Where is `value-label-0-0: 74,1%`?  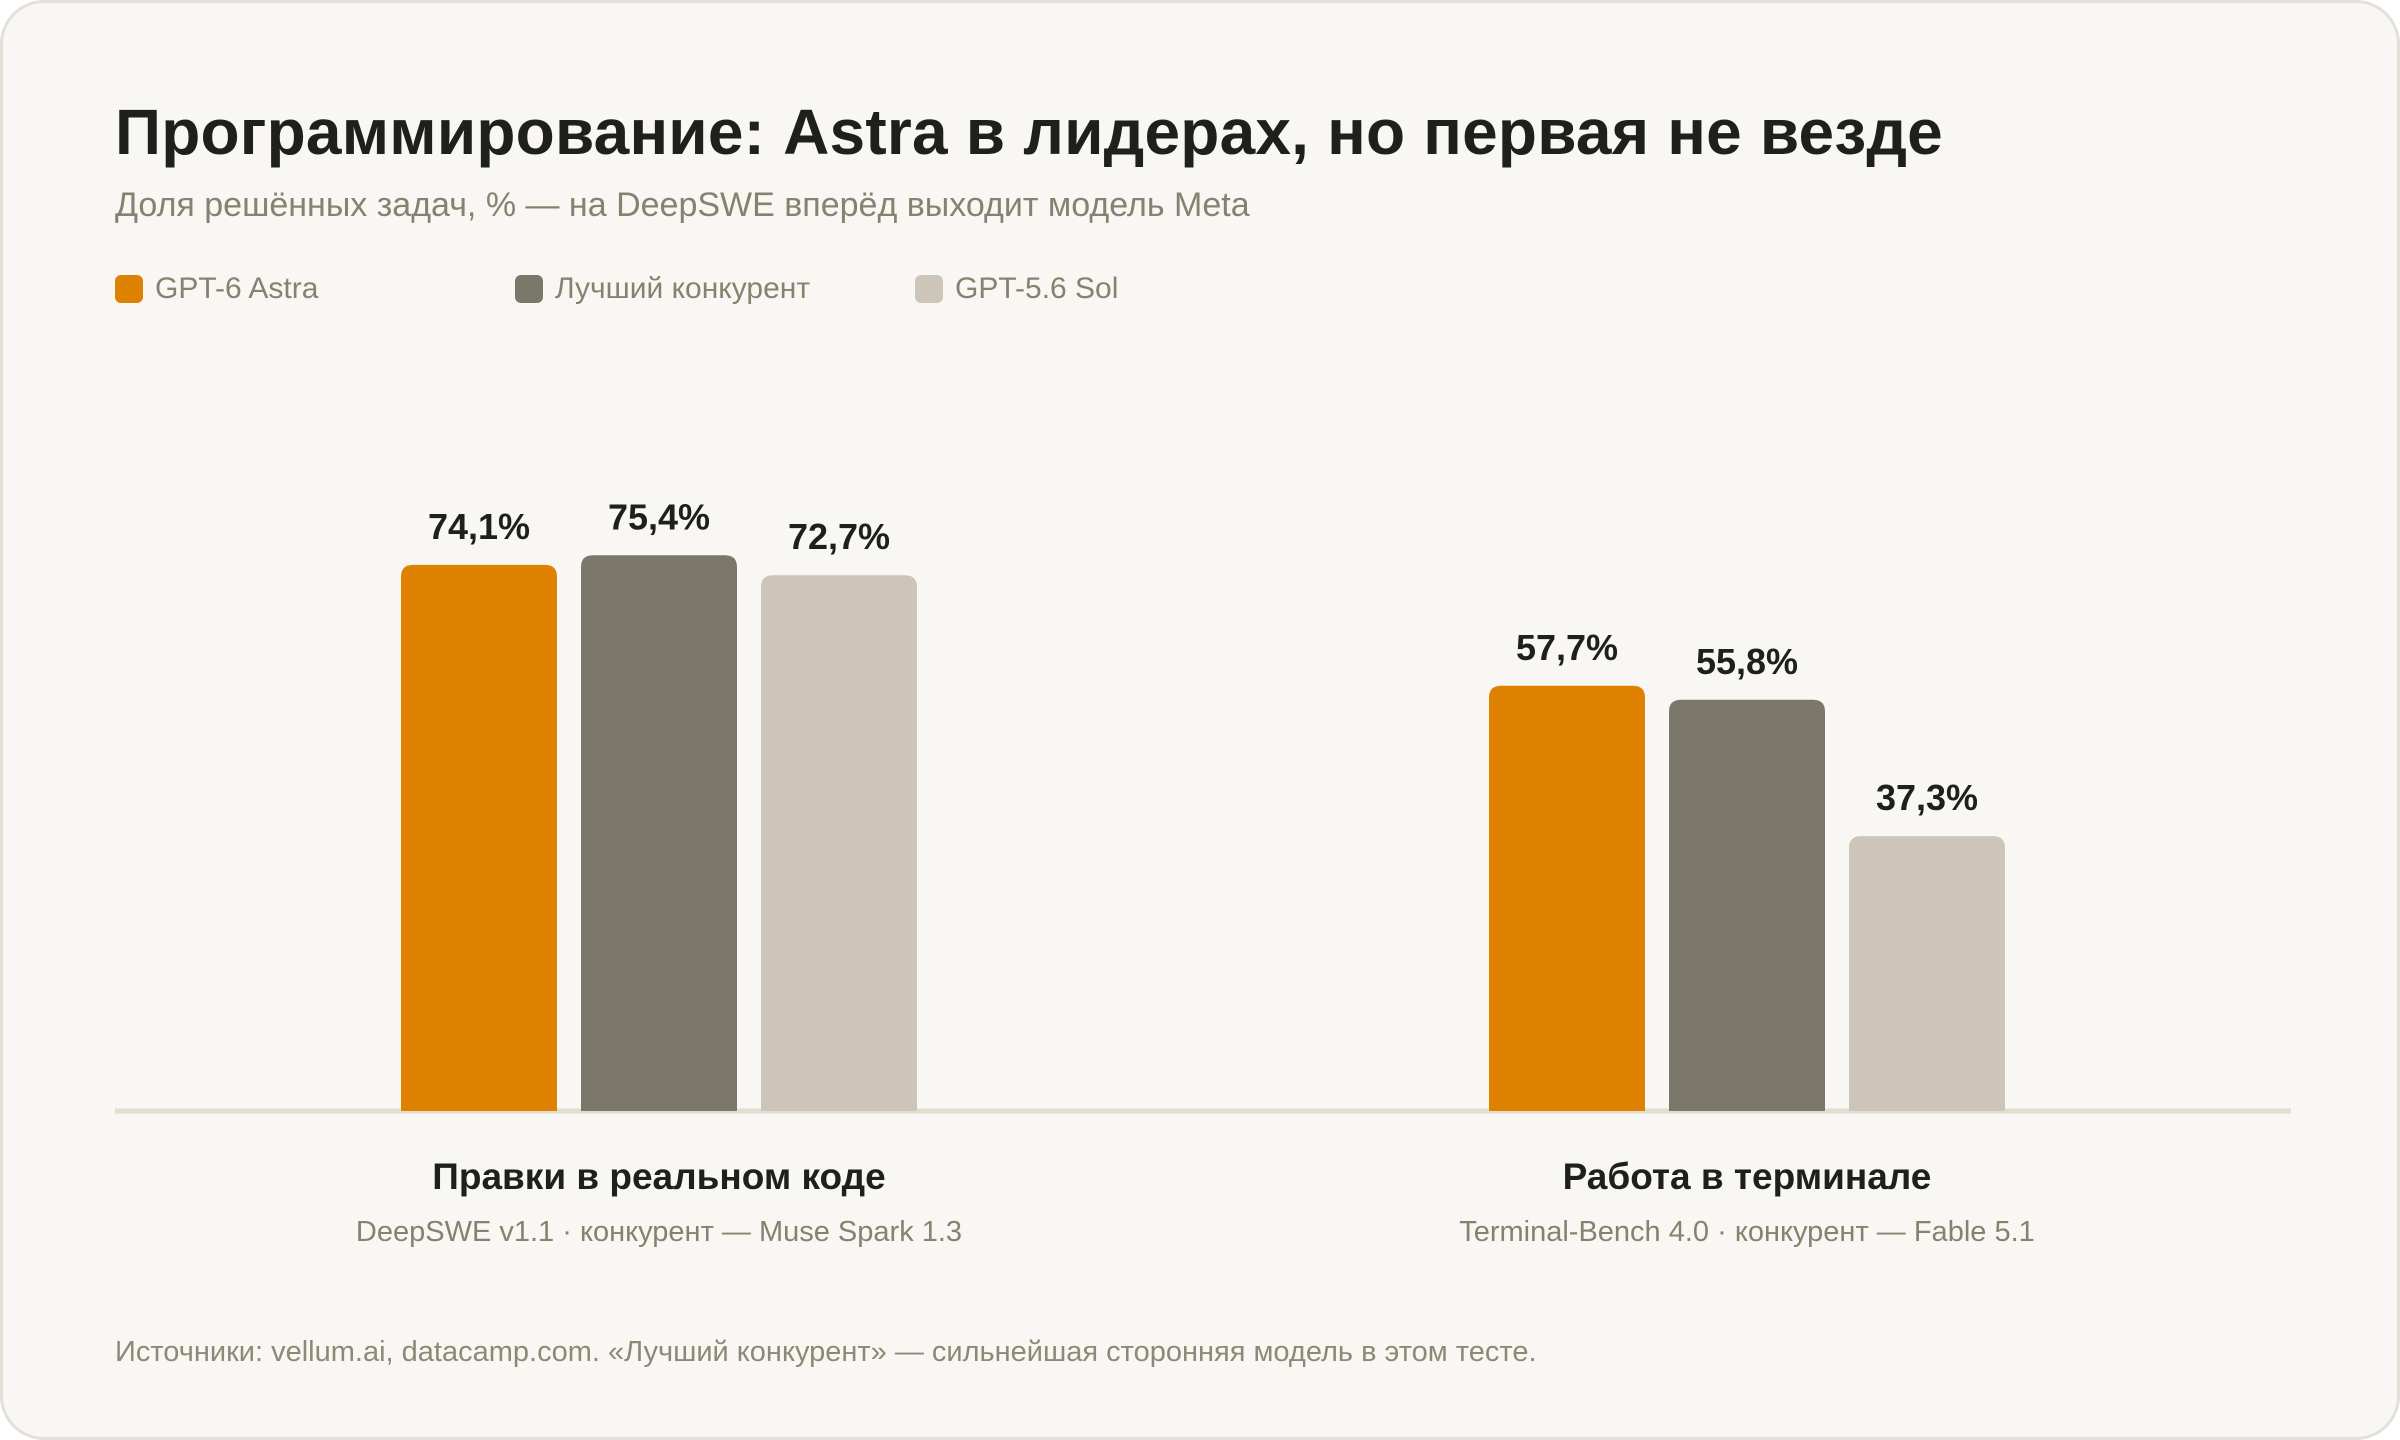 value-label-0-0: 74,1% is located at coordinates (479, 526).